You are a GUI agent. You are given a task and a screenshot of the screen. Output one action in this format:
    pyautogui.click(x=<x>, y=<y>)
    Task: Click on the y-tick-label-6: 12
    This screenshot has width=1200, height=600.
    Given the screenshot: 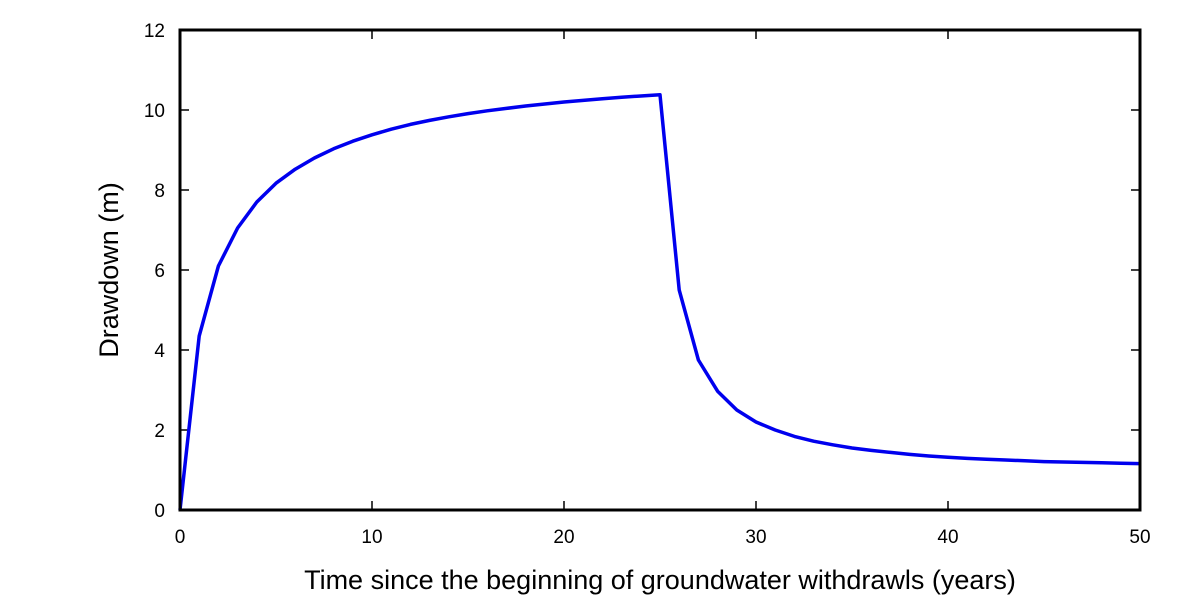 What is the action you would take?
    pyautogui.click(x=154, y=31)
    